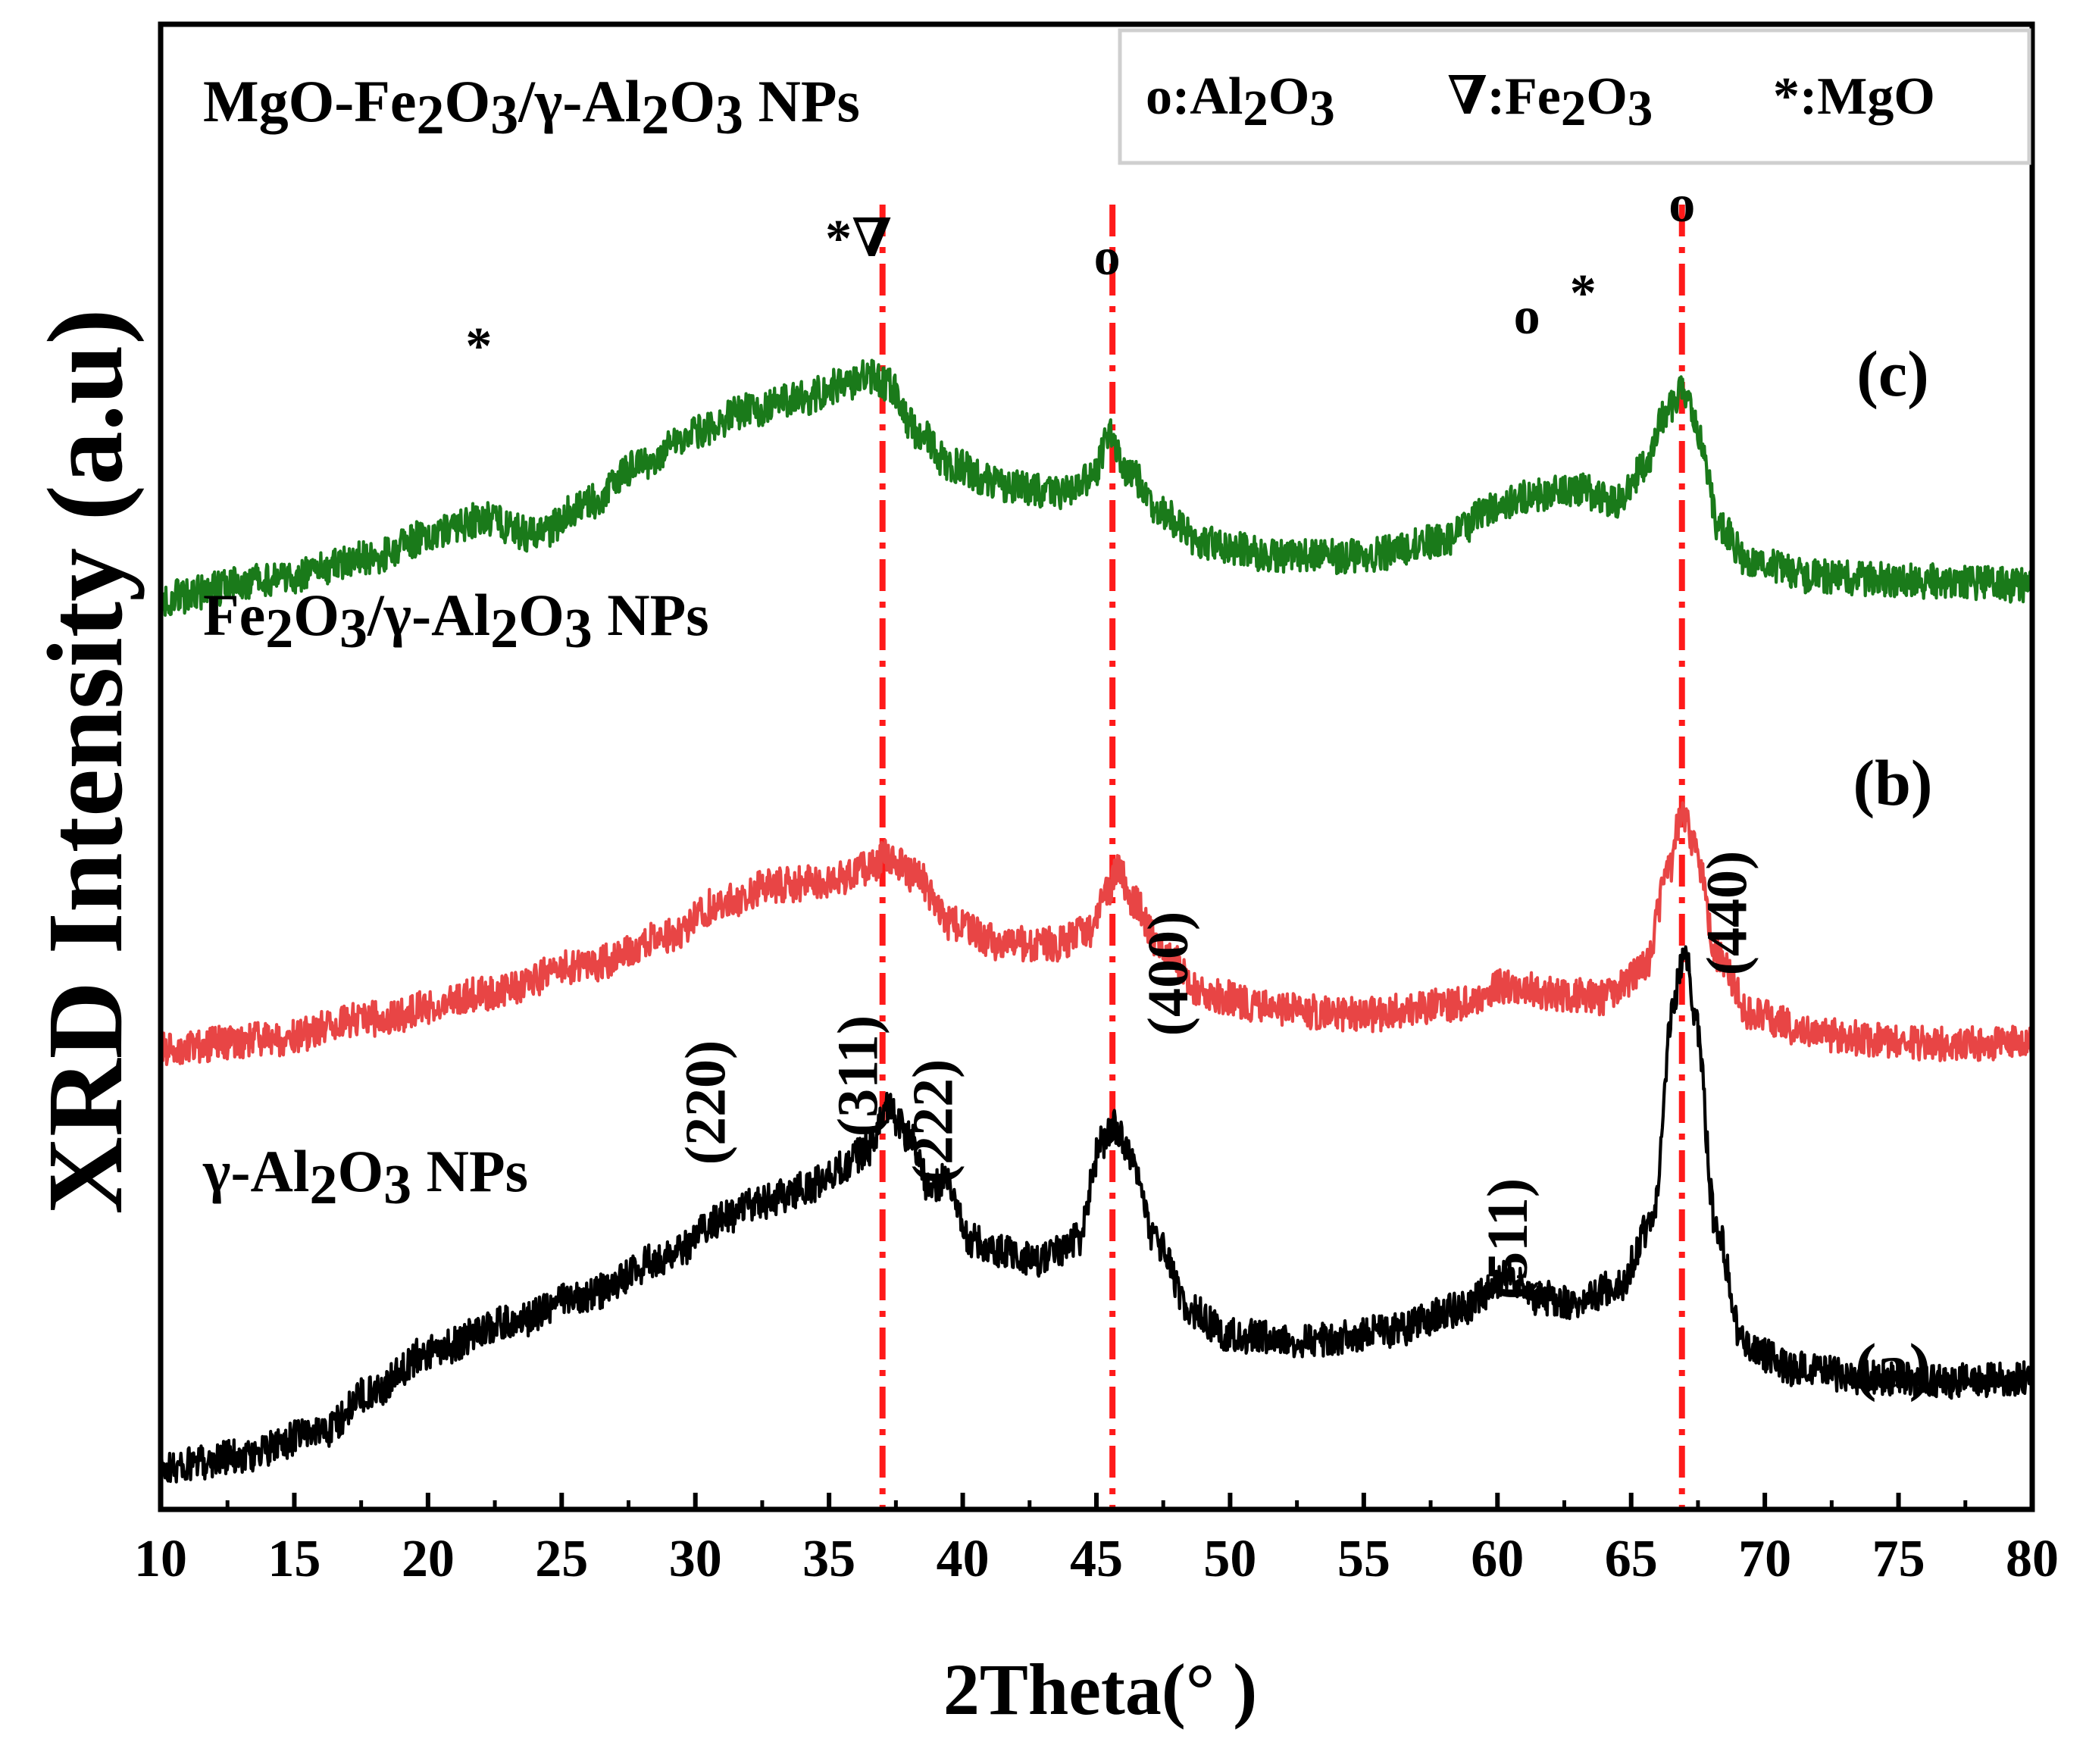  Describe the element at coordinates (365, 1177) in the screenshot. I see `series-a-name: γ-Al2O3 NPs` at that location.